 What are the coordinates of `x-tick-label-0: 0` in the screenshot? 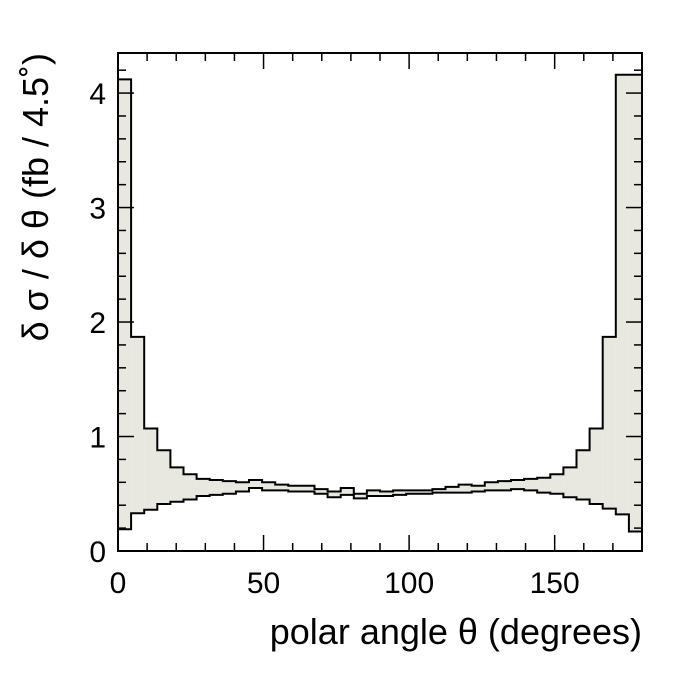 It's located at (118, 583).